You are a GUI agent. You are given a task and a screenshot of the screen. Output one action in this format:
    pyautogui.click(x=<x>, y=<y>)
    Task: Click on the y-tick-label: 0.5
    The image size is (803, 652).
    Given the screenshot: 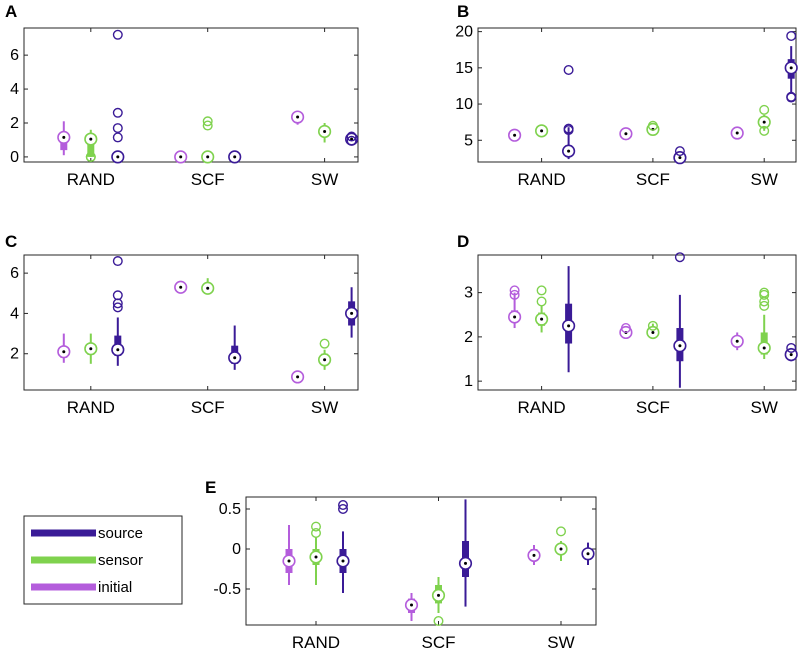 What is the action you would take?
    pyautogui.click(x=230, y=509)
    